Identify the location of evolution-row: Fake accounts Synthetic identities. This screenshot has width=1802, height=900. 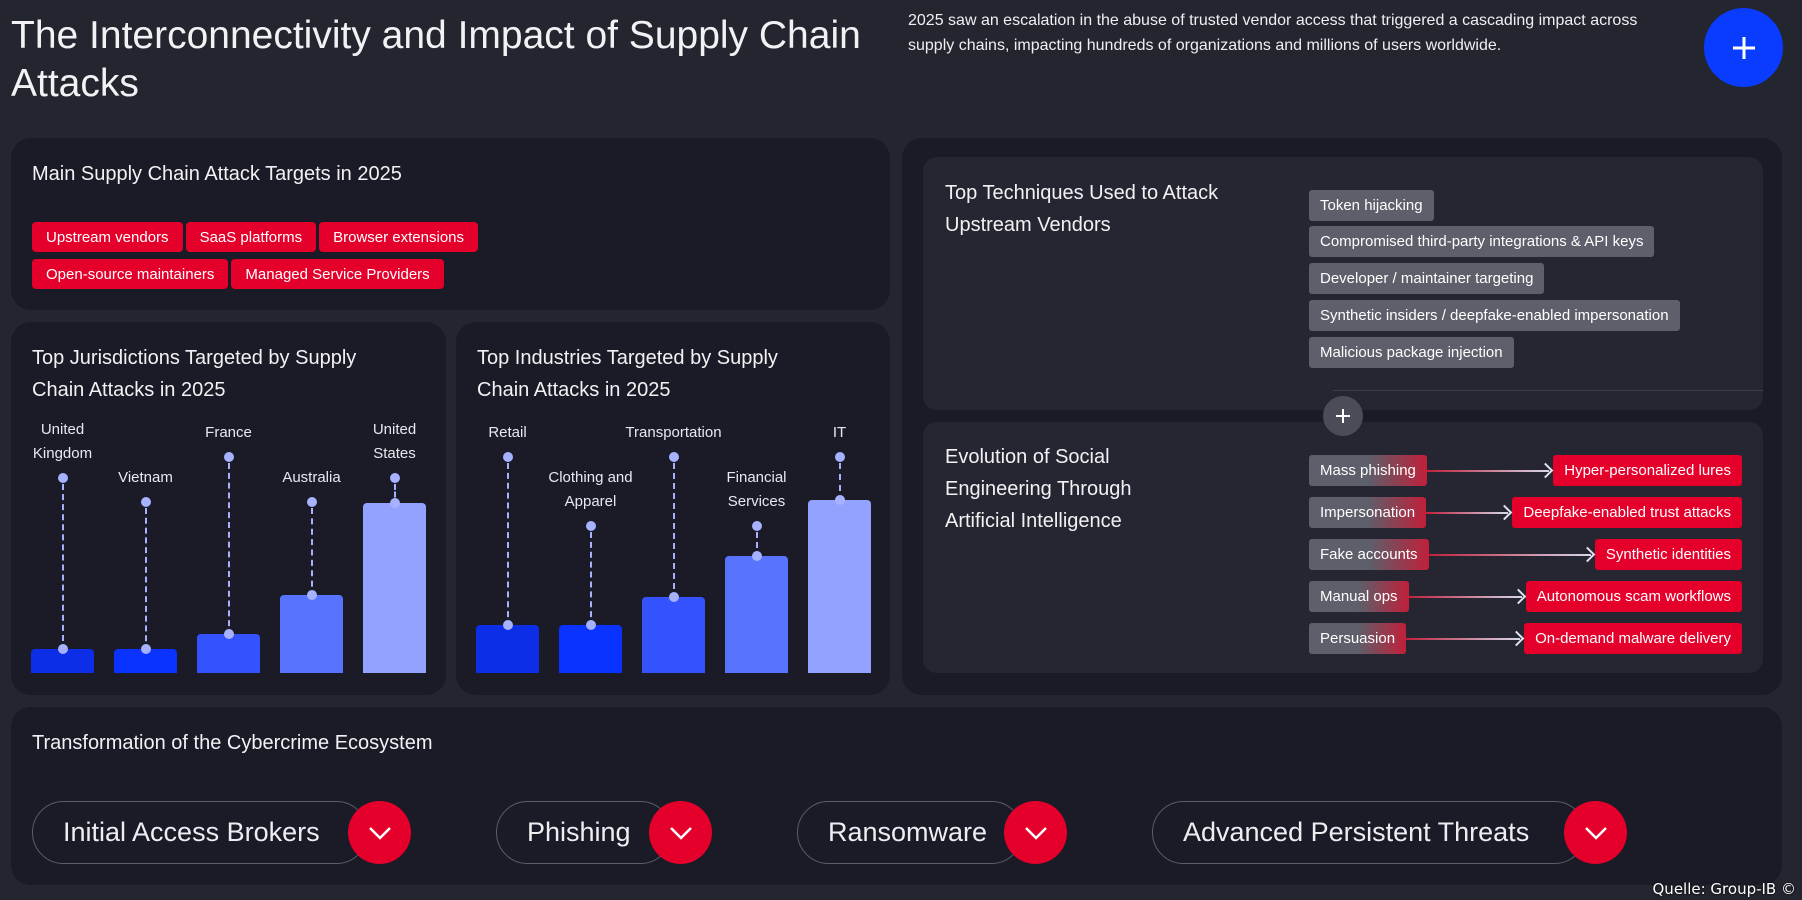
(1525, 554).